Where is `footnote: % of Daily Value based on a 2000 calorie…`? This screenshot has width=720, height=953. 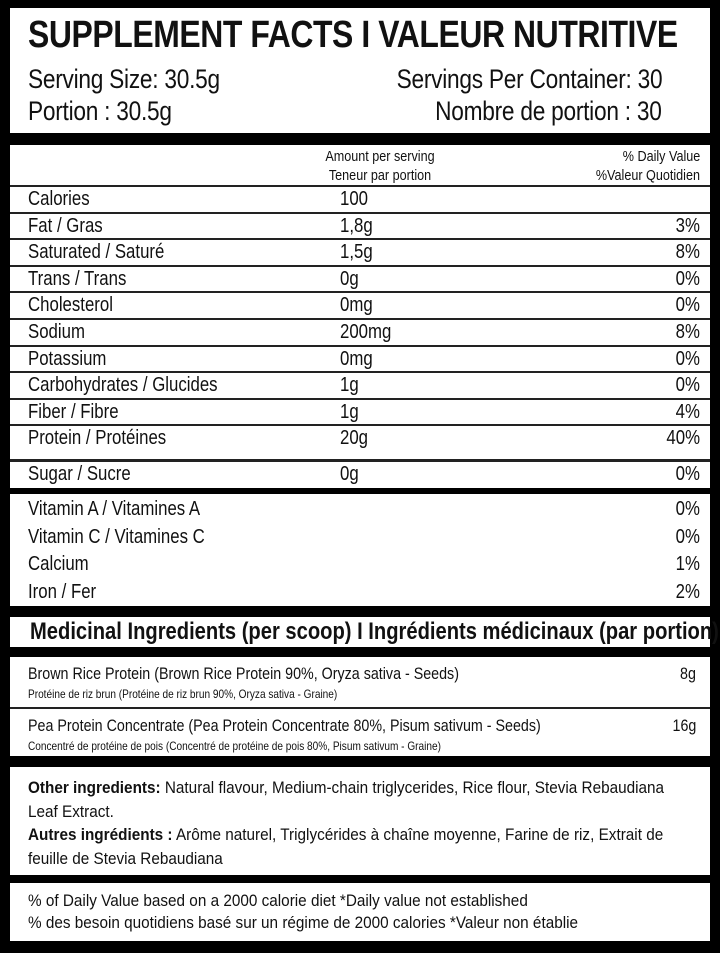 footnote: % of Daily Value based on a 2000 calorie… is located at coordinates (360, 912).